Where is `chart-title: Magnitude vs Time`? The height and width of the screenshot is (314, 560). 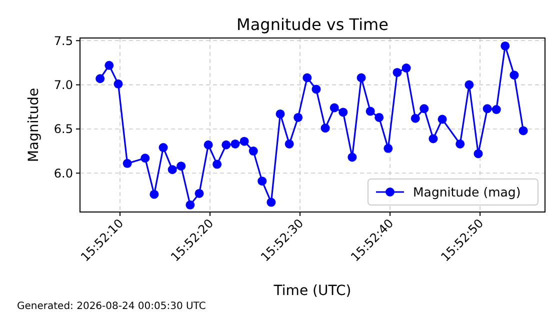 chart-title: Magnitude vs Time is located at coordinates (312, 24).